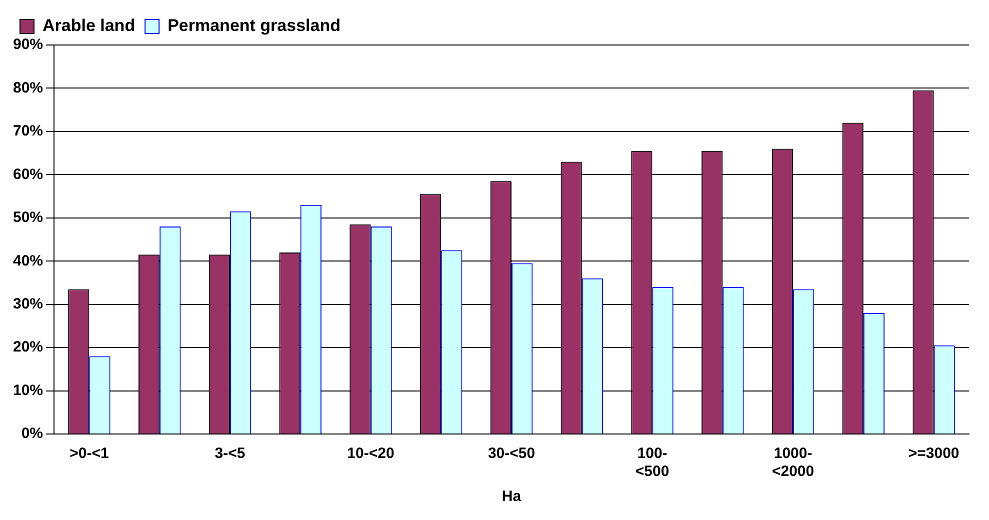  Describe the element at coordinates (793, 462) in the screenshot. I see `x-tick-label: 1000-<2000` at that location.